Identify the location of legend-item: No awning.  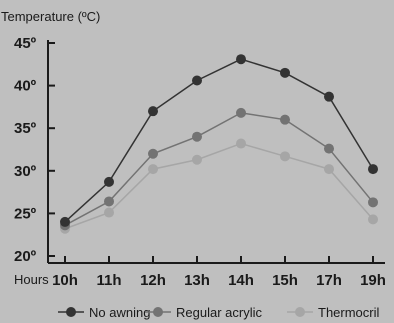
(104, 312).